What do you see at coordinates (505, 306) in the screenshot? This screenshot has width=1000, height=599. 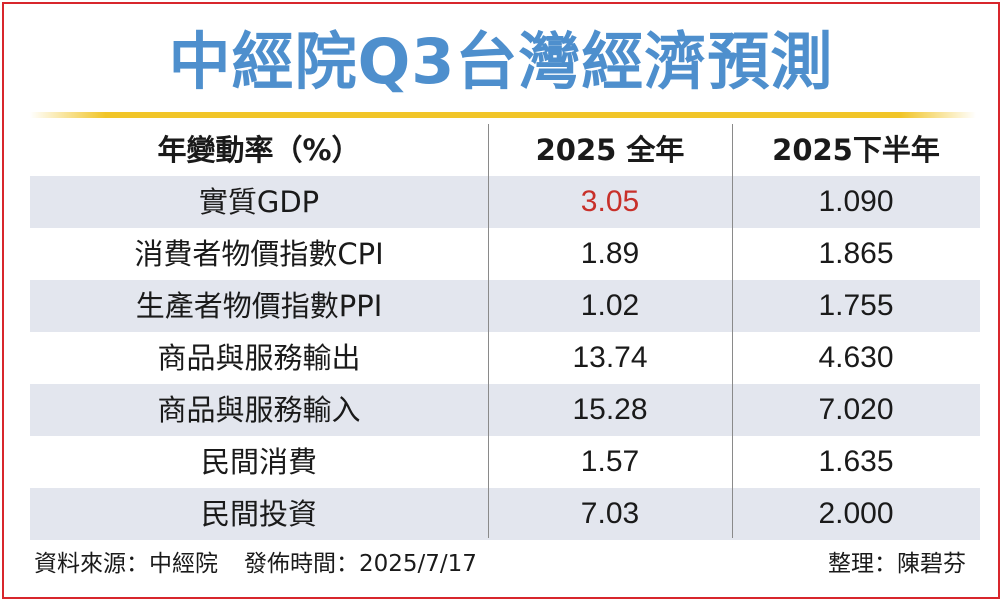 I see `table-row: 生產者物價指數PPI 1.02 1.755` at bounding box center [505, 306].